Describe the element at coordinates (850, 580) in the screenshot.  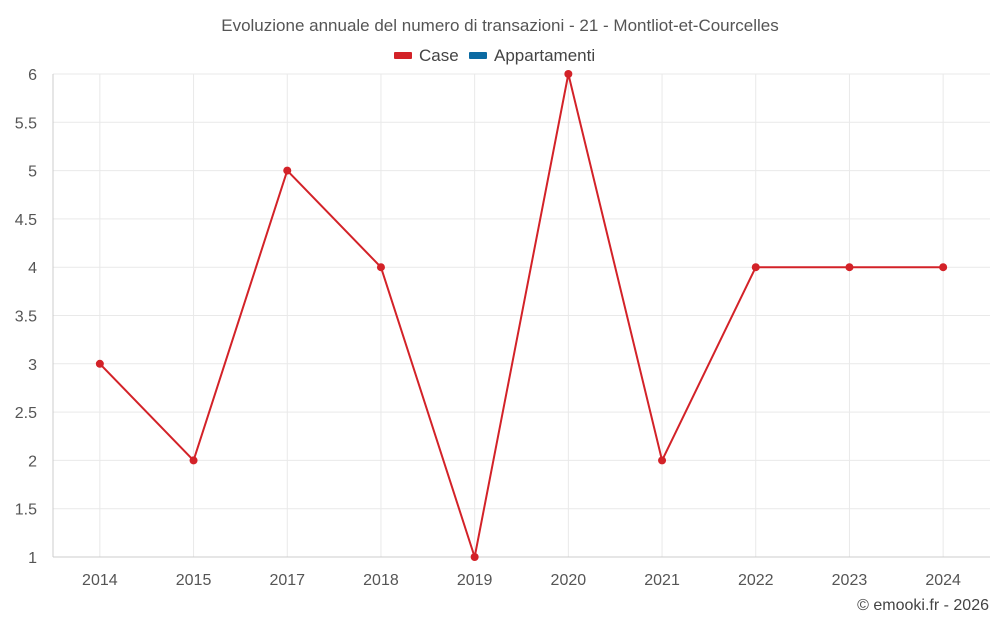
I see `x-tick-label: 2023` at that location.